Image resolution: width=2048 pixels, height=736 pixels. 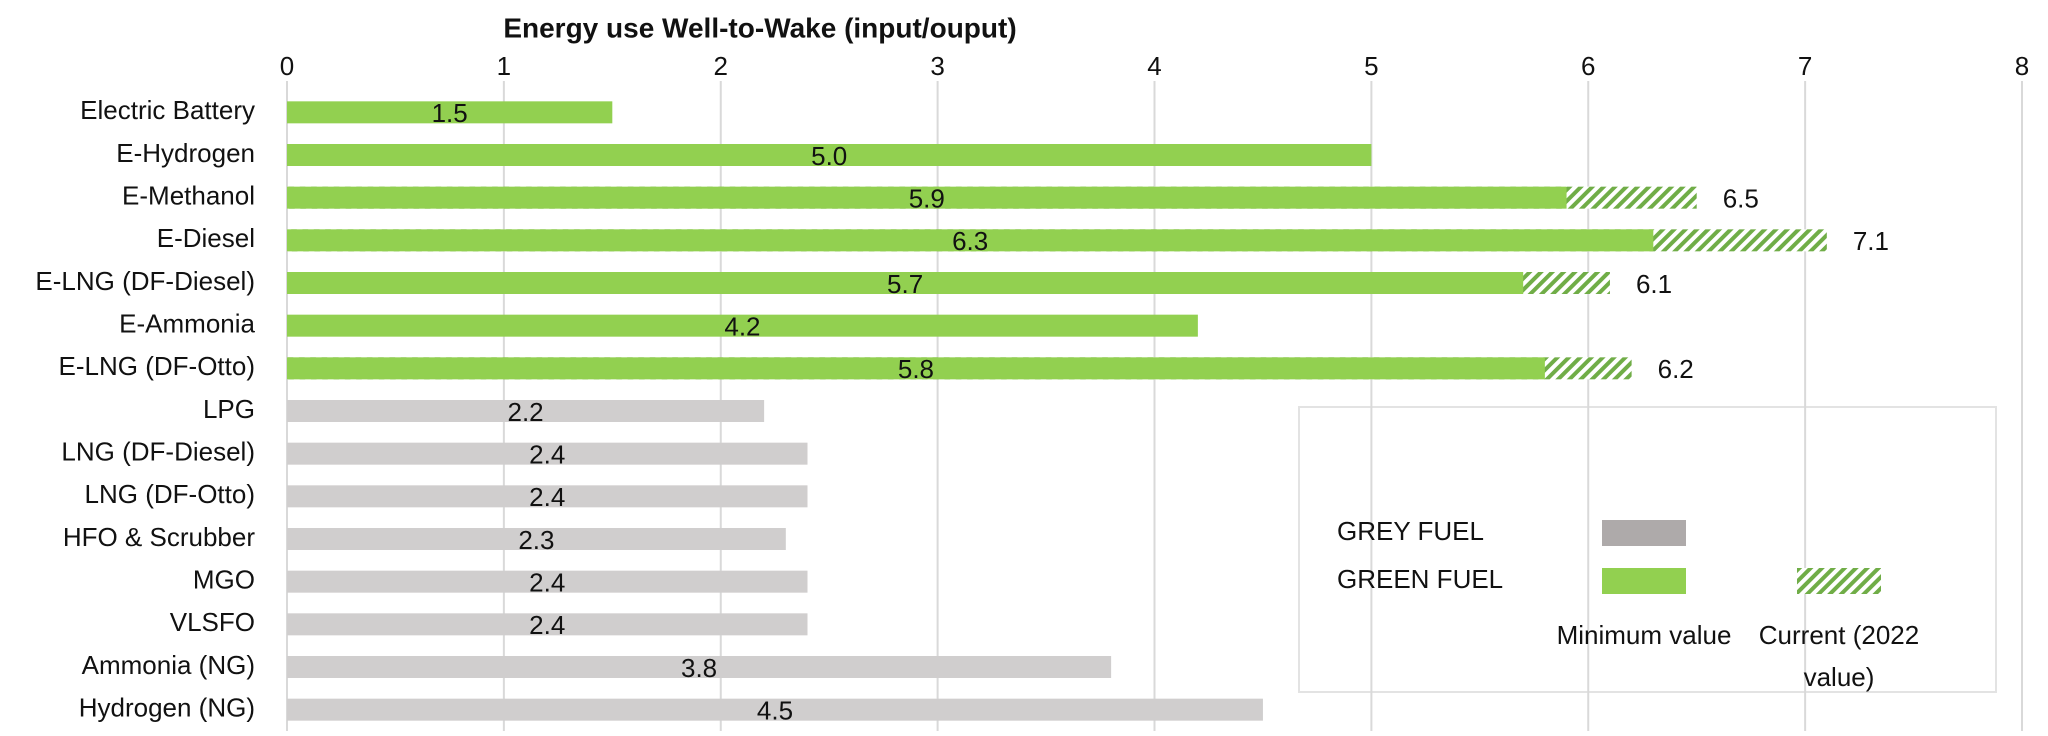 What do you see at coordinates (145, 281) in the screenshot?
I see `y-tick-label: E-LNG (DF-Diesel)` at bounding box center [145, 281].